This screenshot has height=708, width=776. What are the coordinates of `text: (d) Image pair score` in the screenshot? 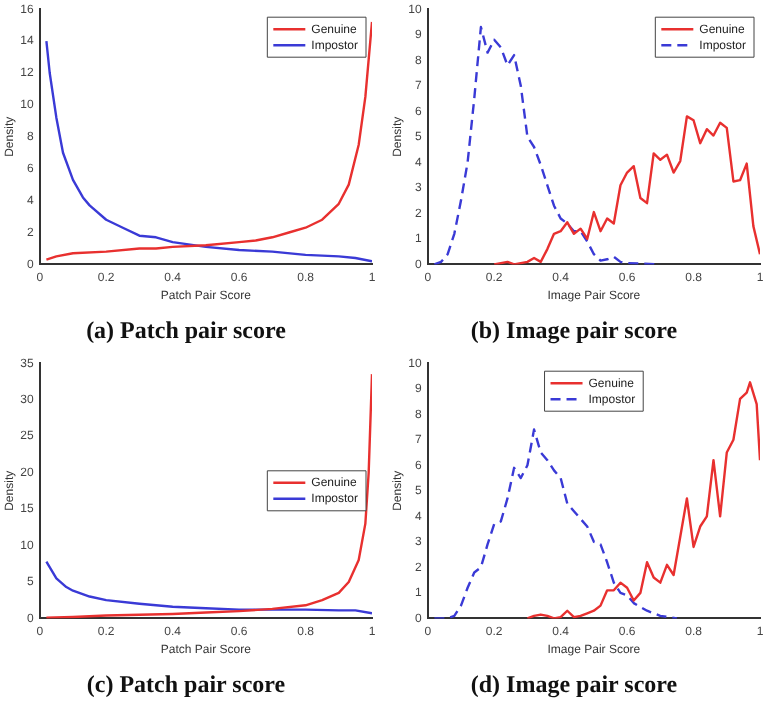 It's located at (574, 683).